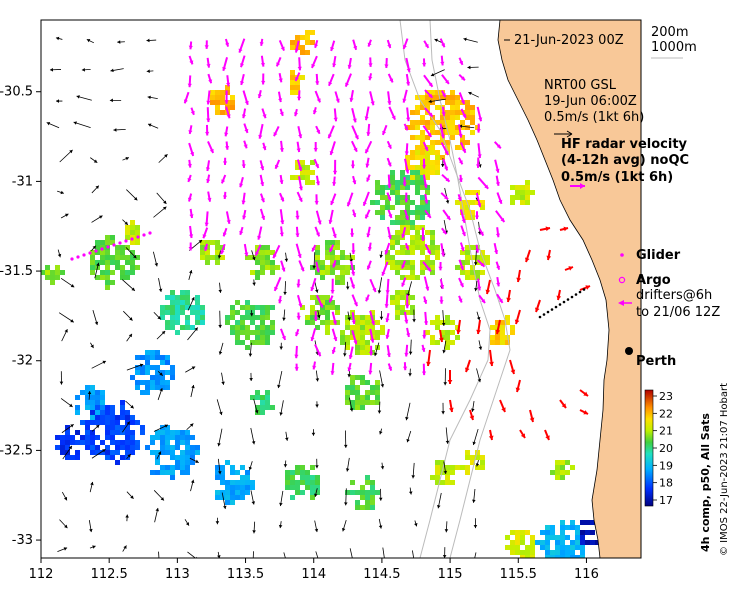 The width and height of the screenshot is (740, 592). What do you see at coordinates (705, 482) in the screenshot?
I see `colorbar-title: 4h comp, p50, All Sats` at bounding box center [705, 482].